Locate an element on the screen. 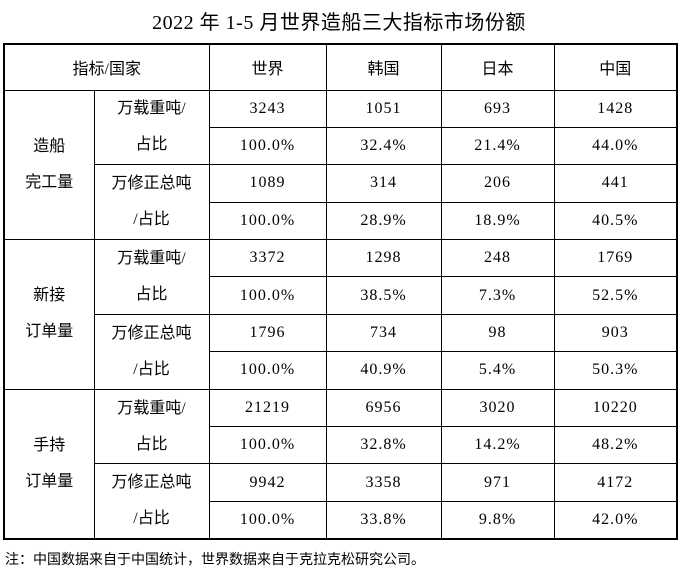  value-cell: 3358 is located at coordinates (383, 482).